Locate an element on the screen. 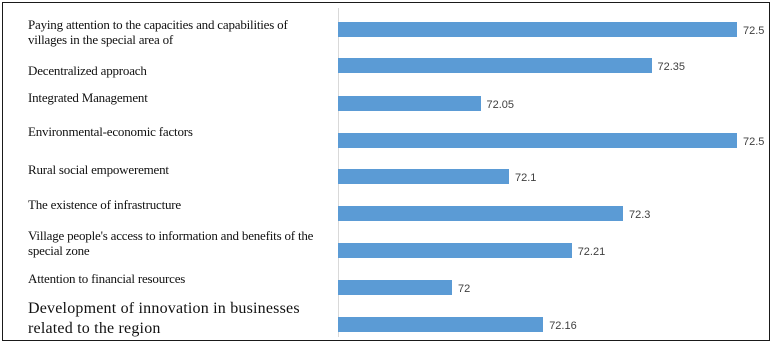 The image size is (773, 346). data-label: 72.35 is located at coordinates (671, 67).